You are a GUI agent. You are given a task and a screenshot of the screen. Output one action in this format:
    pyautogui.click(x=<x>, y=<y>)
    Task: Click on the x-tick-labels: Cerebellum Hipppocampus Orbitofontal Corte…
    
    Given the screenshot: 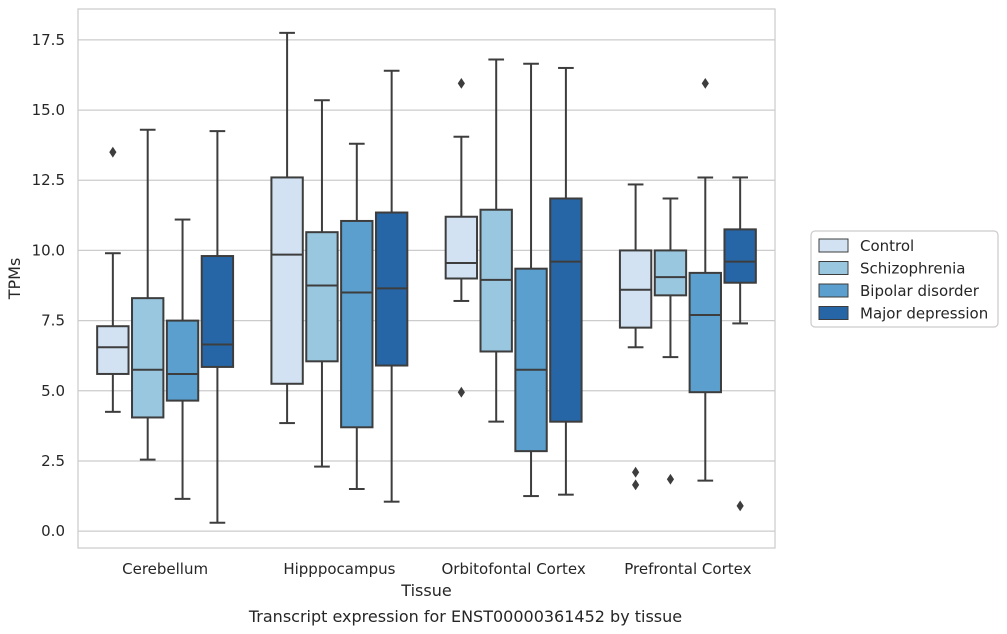 What is the action you would take?
    pyautogui.click(x=436, y=569)
    